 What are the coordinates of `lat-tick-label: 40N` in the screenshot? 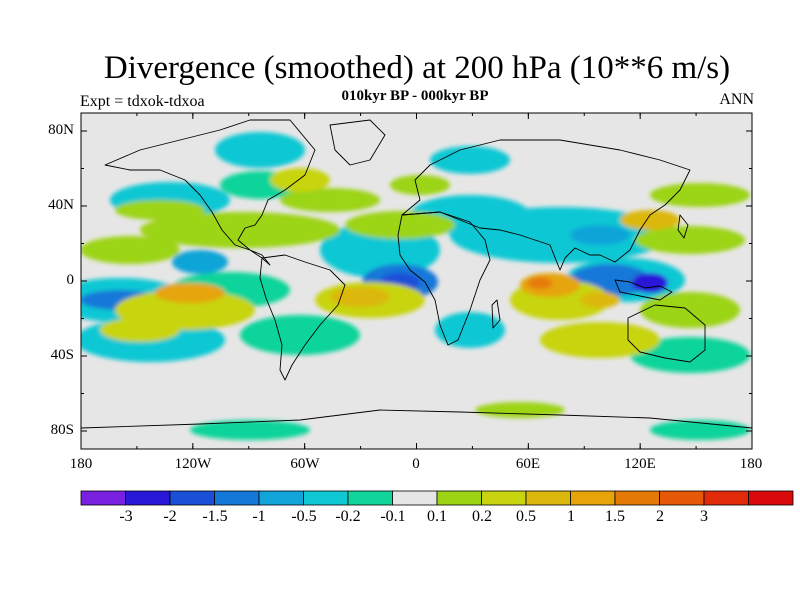 It's located at (61, 205).